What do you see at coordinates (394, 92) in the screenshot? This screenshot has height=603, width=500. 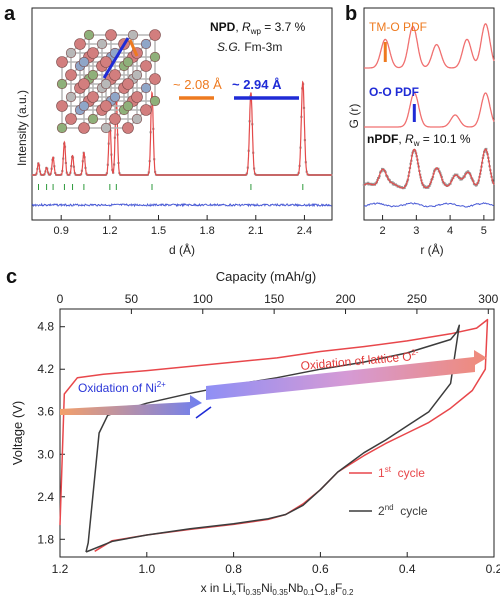 I see `oo-pdf-label: O-O PDF` at bounding box center [394, 92].